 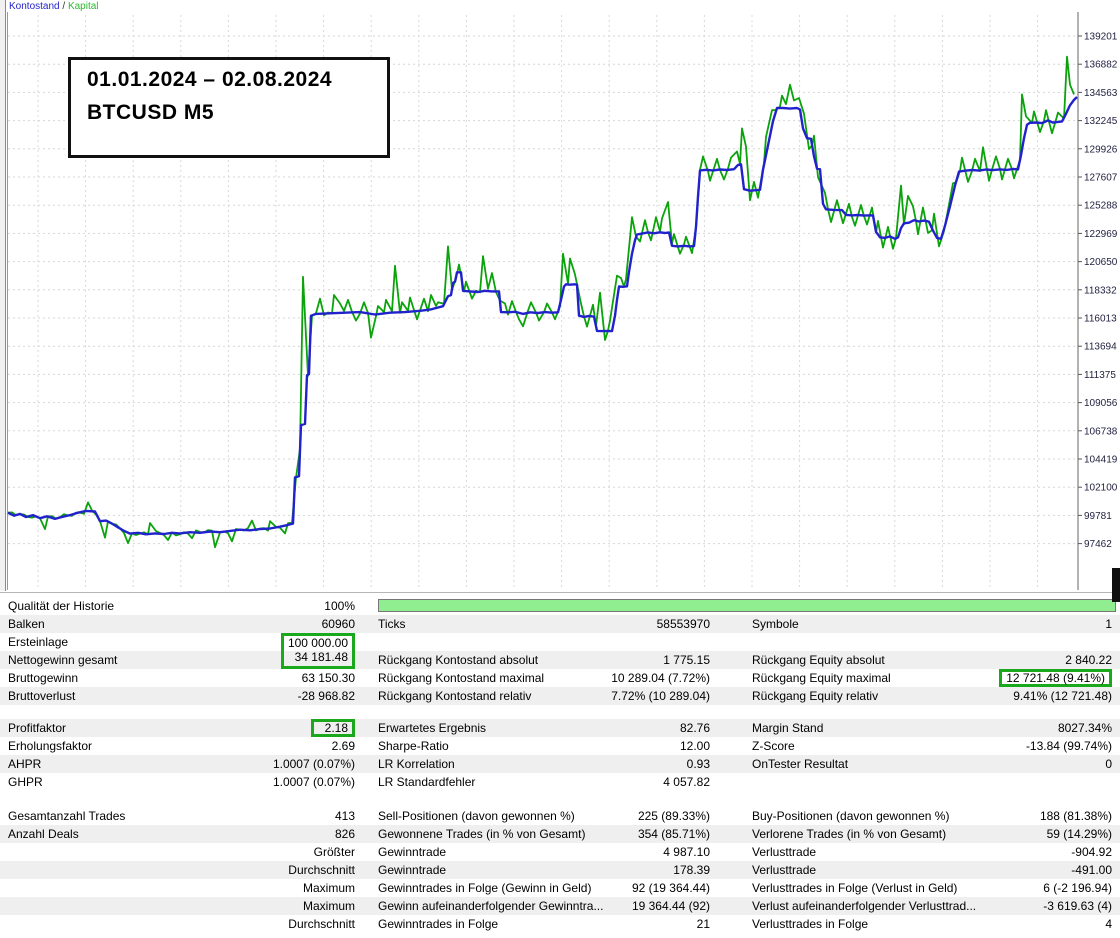 I want to click on stat-label: Gewinntrades in Folge (Gewinn in Geld), so click(x=485, y=888).